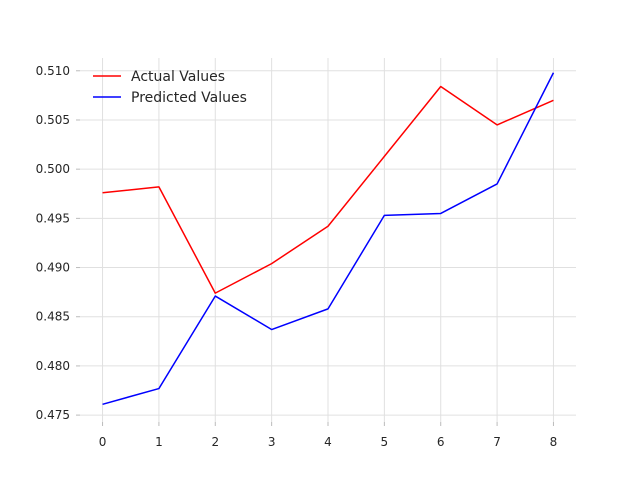 The height and width of the screenshot is (480, 640). I want to click on x-axis: 0 1 2 3 4 5 6 7 8, so click(328, 435).